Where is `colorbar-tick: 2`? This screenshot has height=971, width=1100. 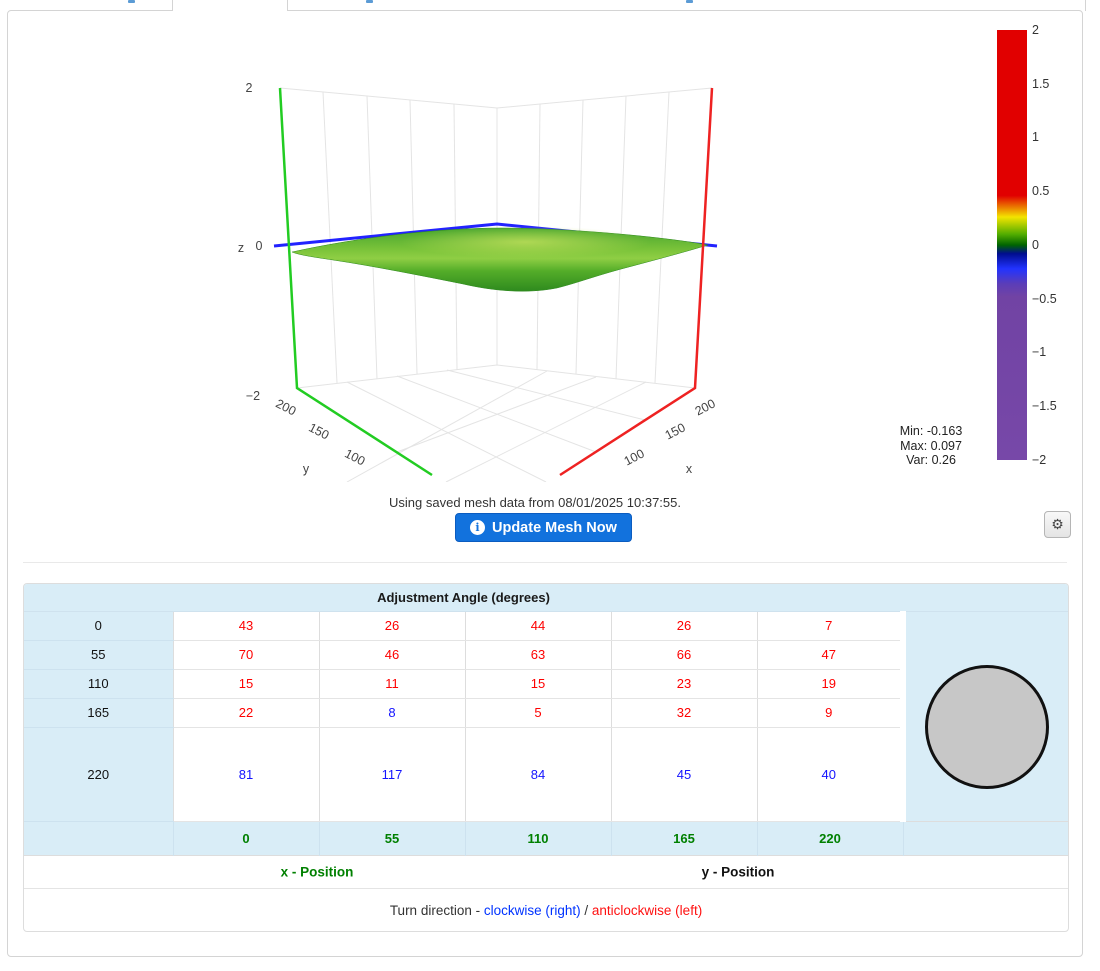 colorbar-tick: 2 is located at coordinates (1035, 30).